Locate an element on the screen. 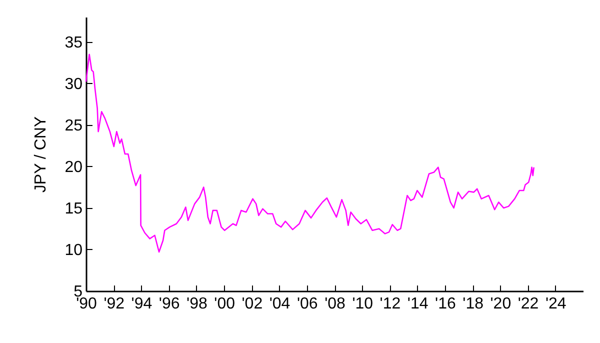 This screenshot has width=600, height=343. y-tick-label: 35 is located at coordinates (73, 43).